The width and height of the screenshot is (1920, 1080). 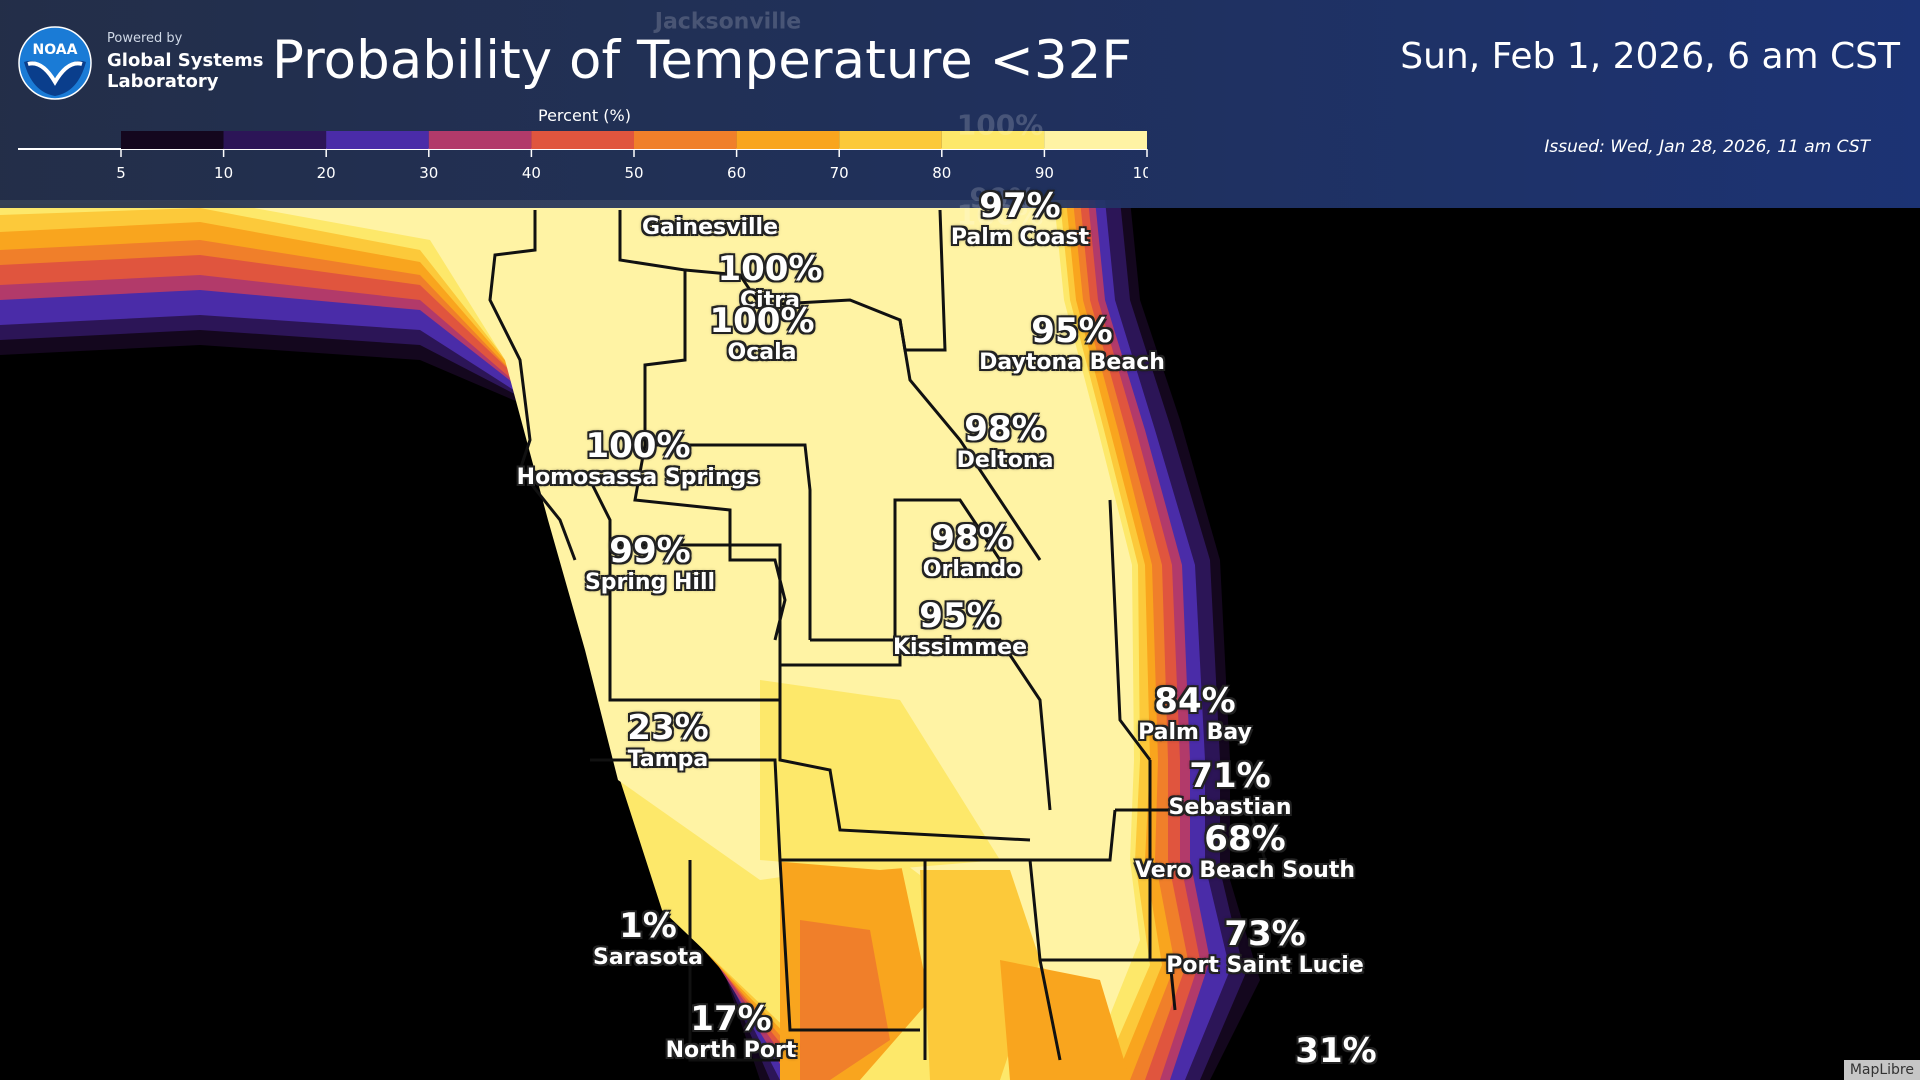 What do you see at coordinates (731, 1019) in the screenshot?
I see `city-probability: 17%` at bounding box center [731, 1019].